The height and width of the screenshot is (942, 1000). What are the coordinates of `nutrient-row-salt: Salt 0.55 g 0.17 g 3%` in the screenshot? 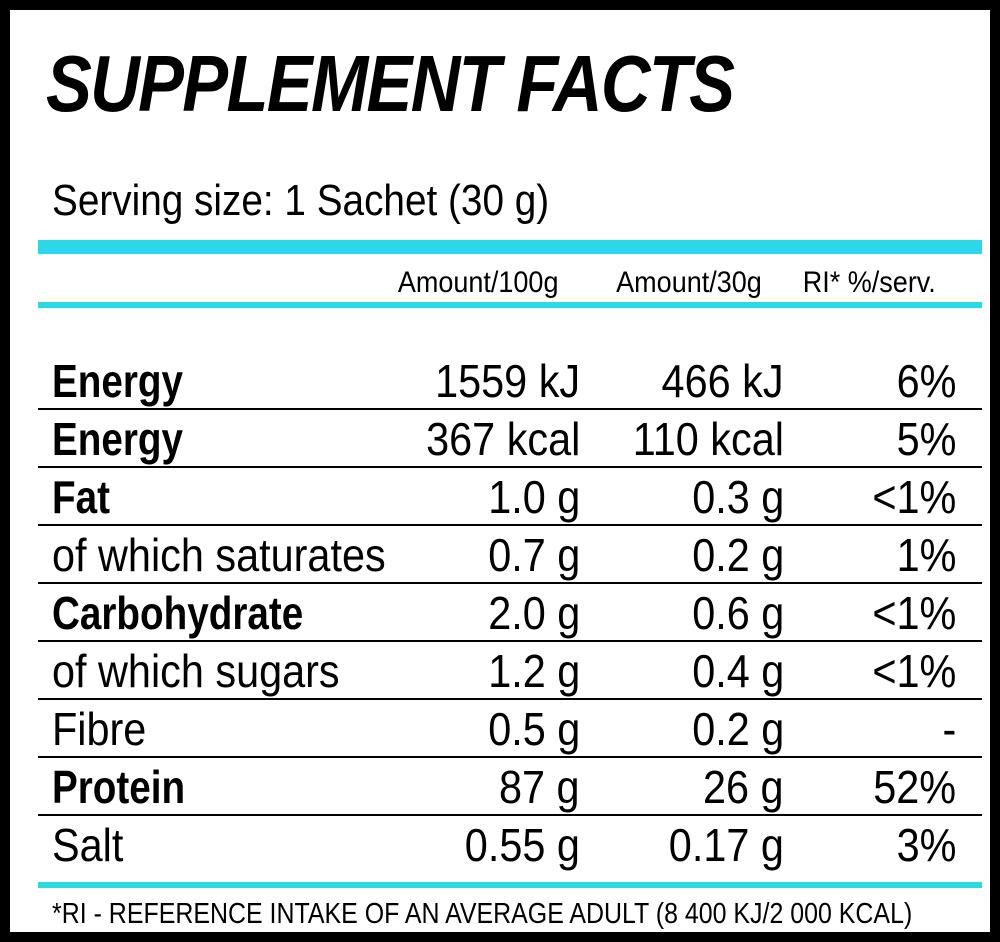 It's located at (510, 845).